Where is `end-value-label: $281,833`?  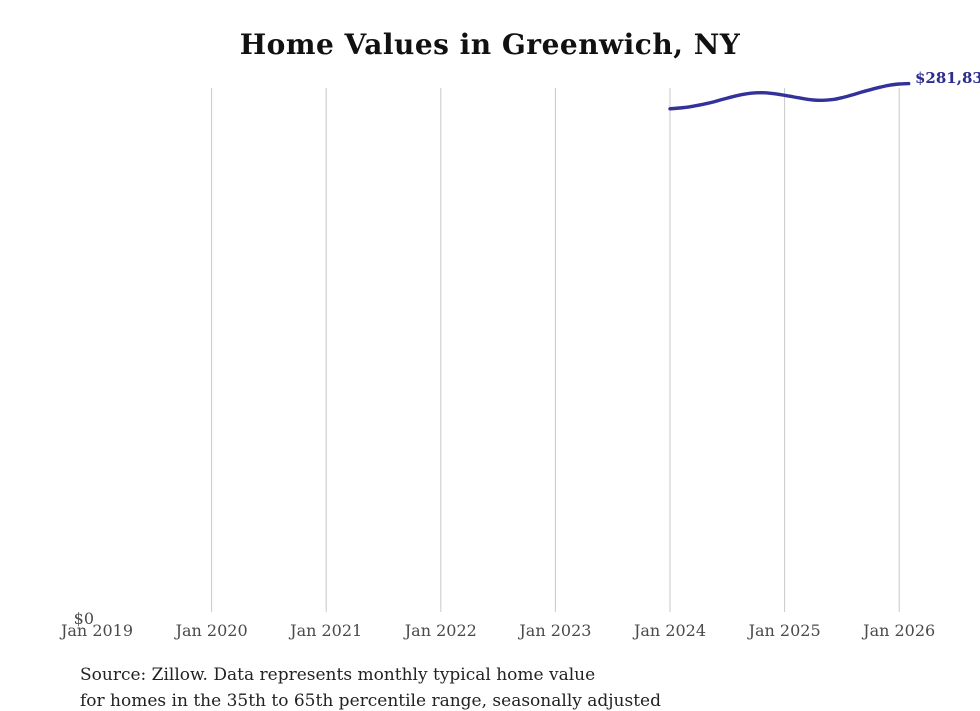
end-value-label: $281,833 is located at coordinates (947, 78).